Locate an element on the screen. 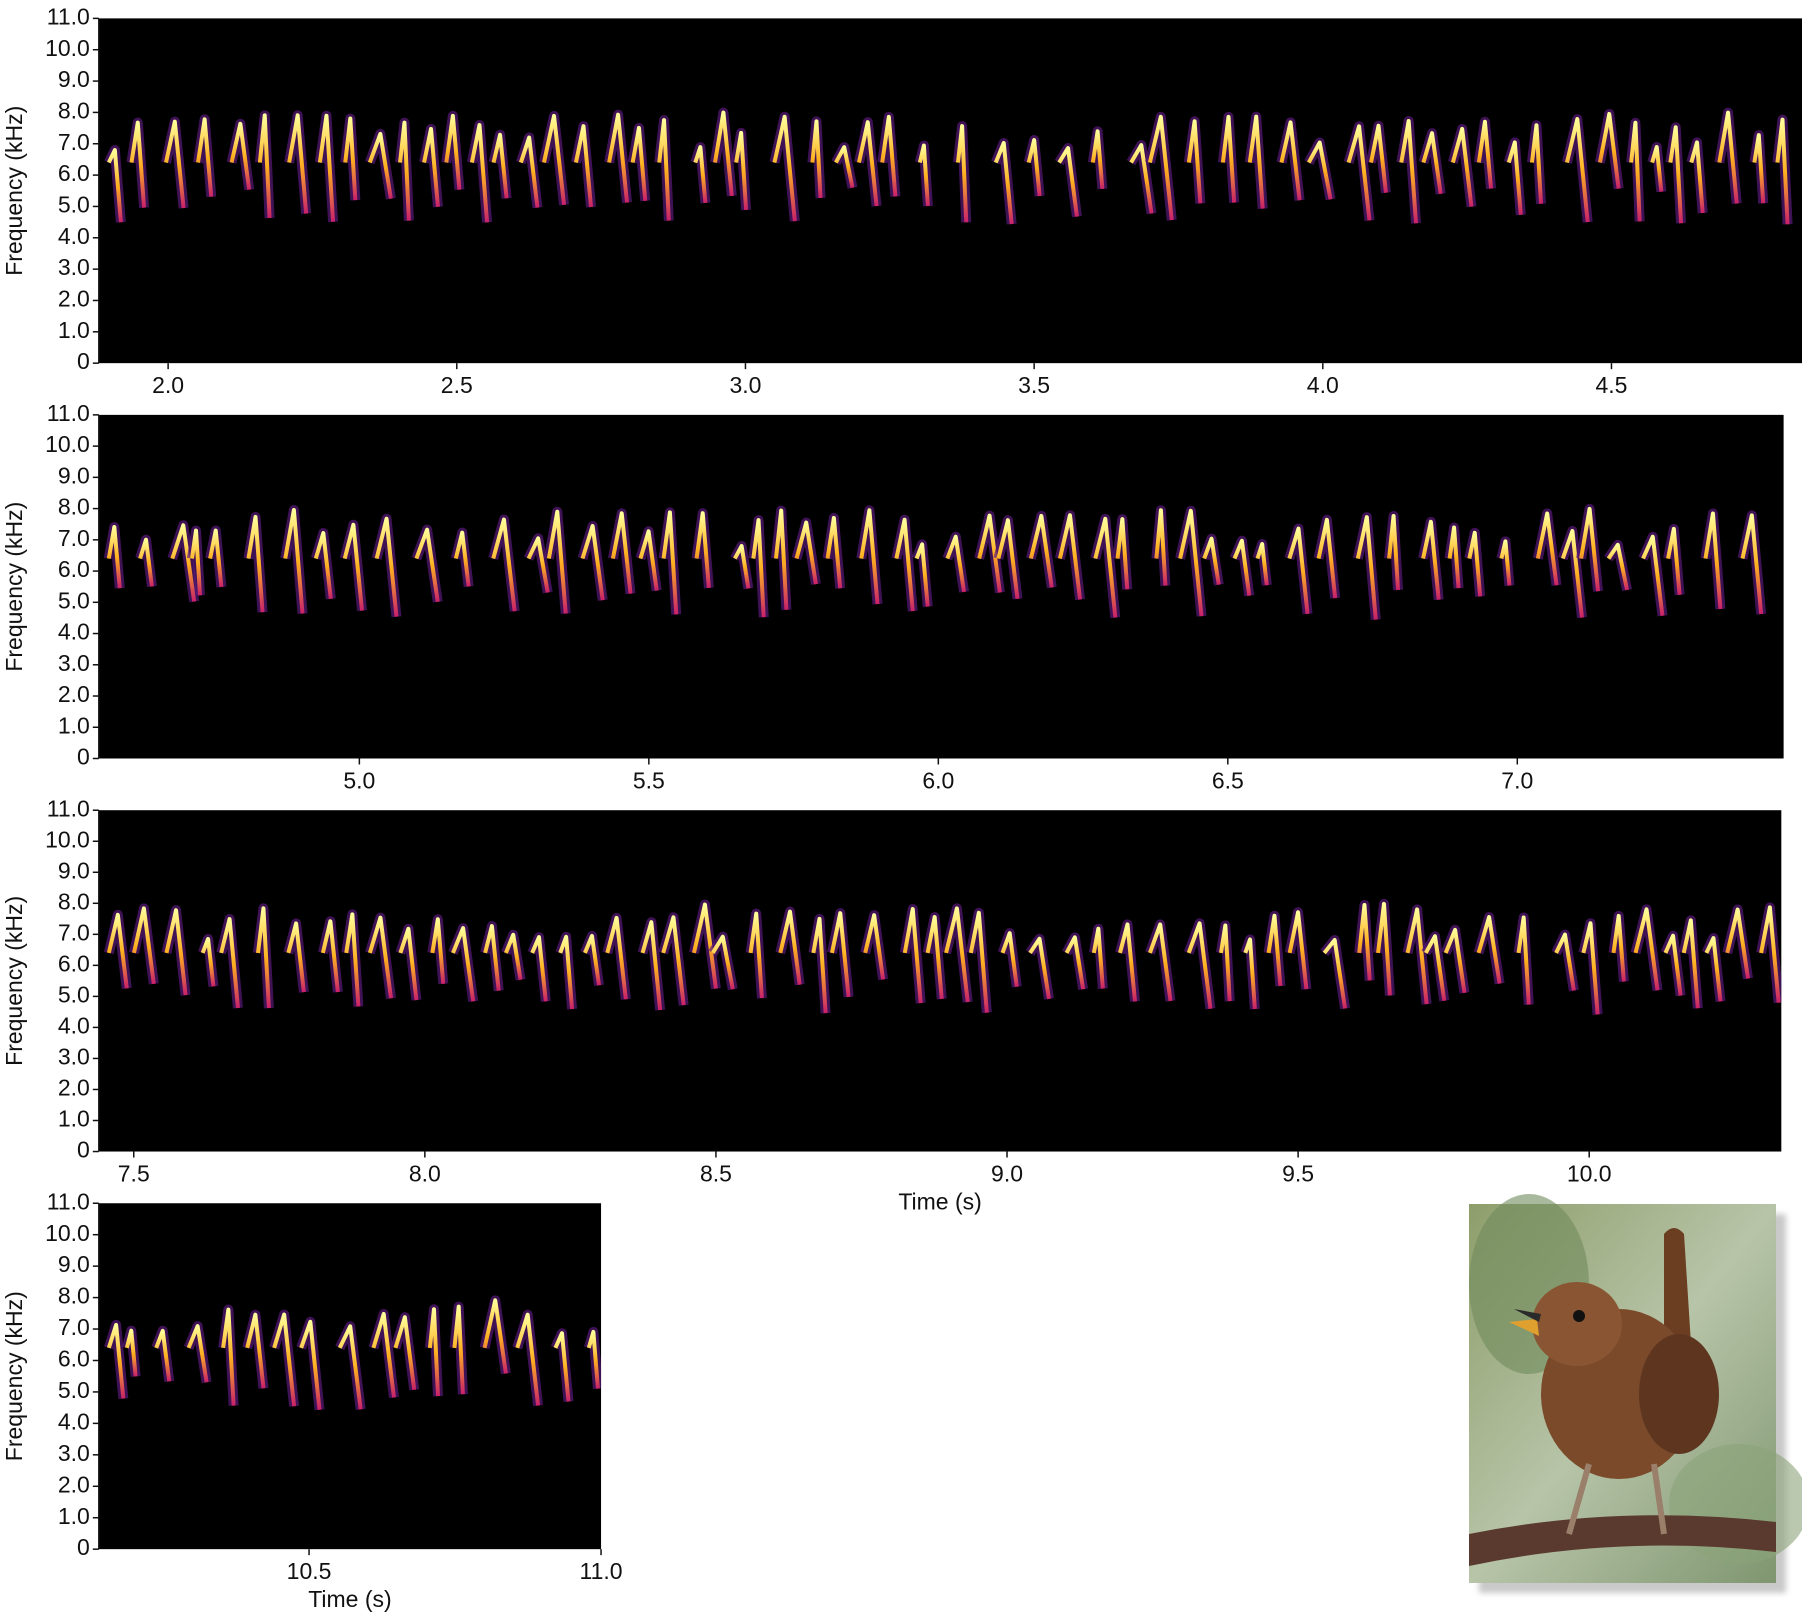  y-tick-label: 11.0 is located at coordinates (68, 808).